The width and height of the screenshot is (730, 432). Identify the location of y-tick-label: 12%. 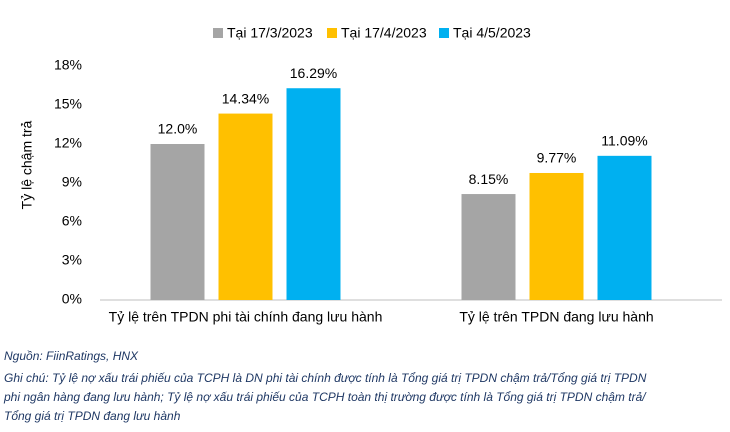
(68, 143).